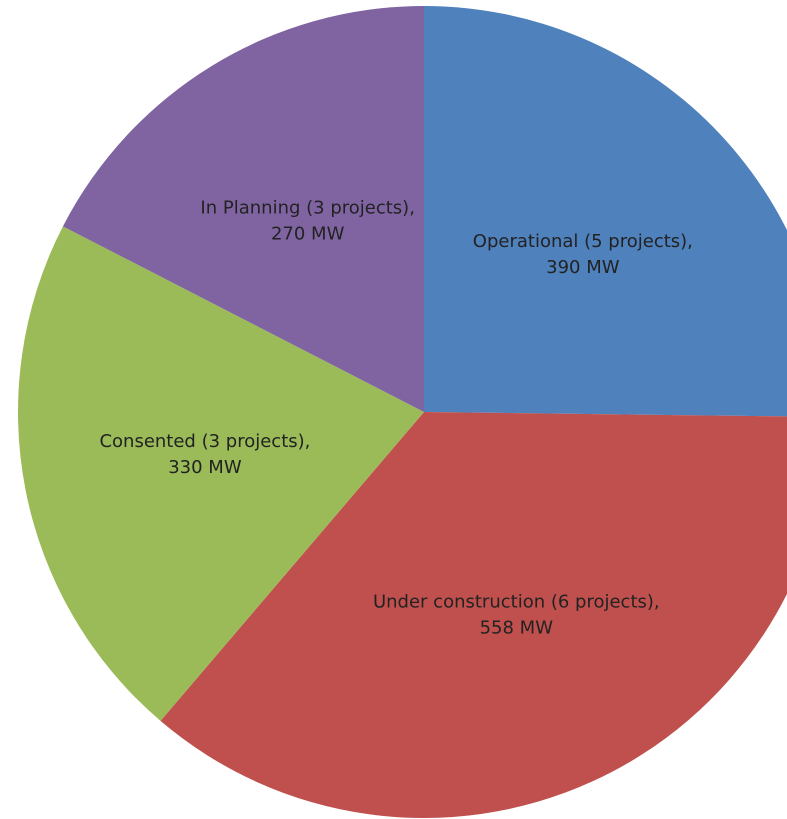 Image resolution: width=787 pixels, height=819 pixels. What do you see at coordinates (307, 207) in the screenshot?
I see `slice-label: In Planning (3 projects),` at bounding box center [307, 207].